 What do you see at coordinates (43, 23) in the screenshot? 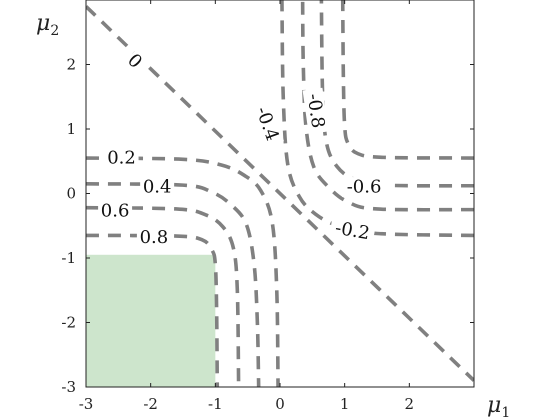
I see `y-axis-label-main: μ` at bounding box center [43, 23].